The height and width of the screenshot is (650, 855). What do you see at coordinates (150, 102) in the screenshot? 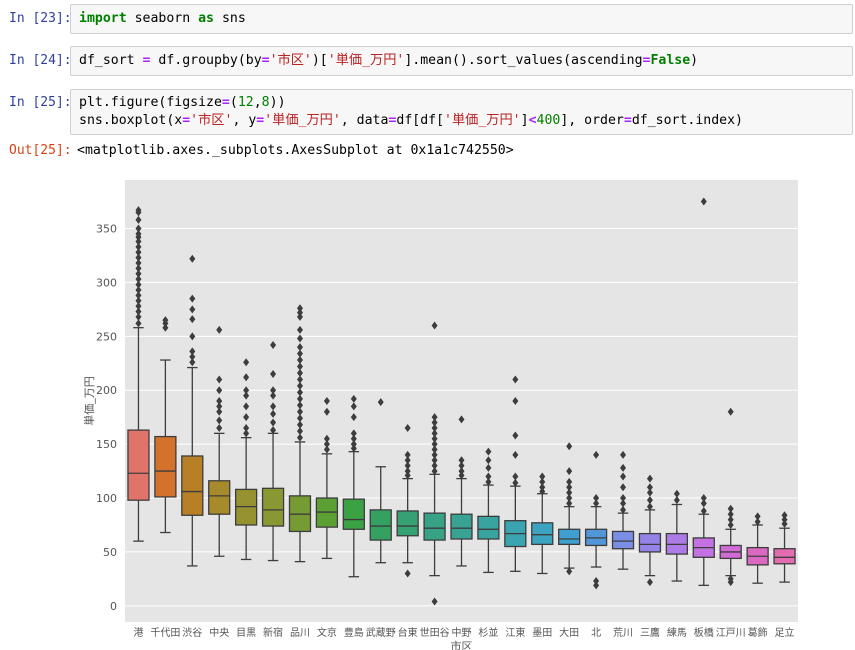
I see `code-token: plt.figure(figsize` at bounding box center [150, 102].